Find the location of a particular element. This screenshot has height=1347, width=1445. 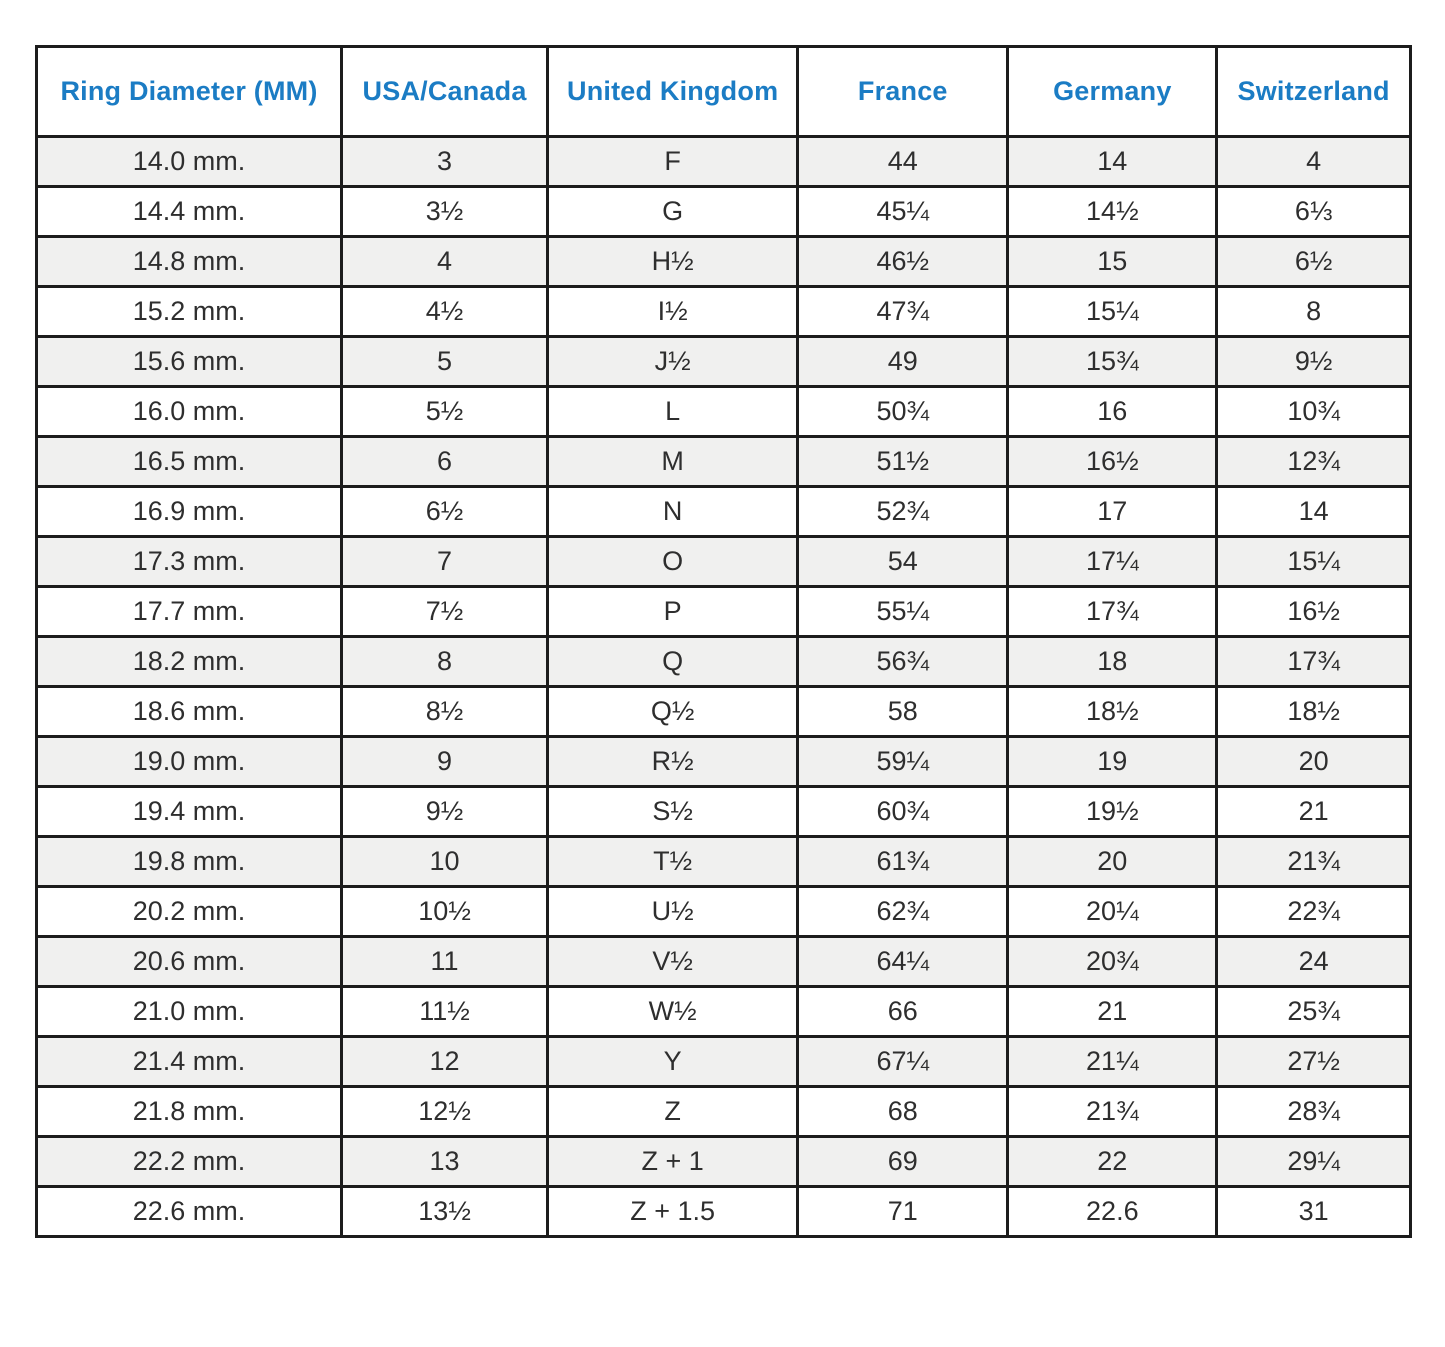

table-cell: Z + 1 is located at coordinates (673, 1161).